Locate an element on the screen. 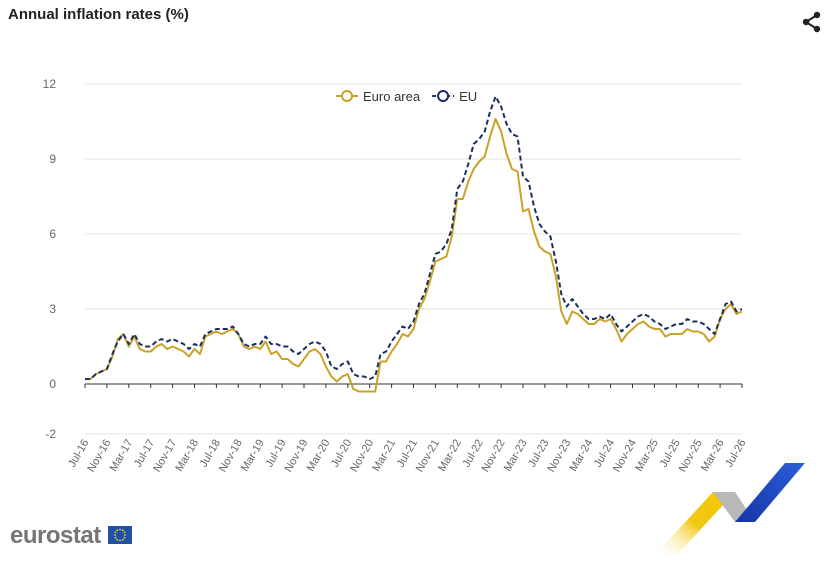 The image size is (827, 562). y-axis: -2 0 3 6 9 12 is located at coordinates (50, 259).